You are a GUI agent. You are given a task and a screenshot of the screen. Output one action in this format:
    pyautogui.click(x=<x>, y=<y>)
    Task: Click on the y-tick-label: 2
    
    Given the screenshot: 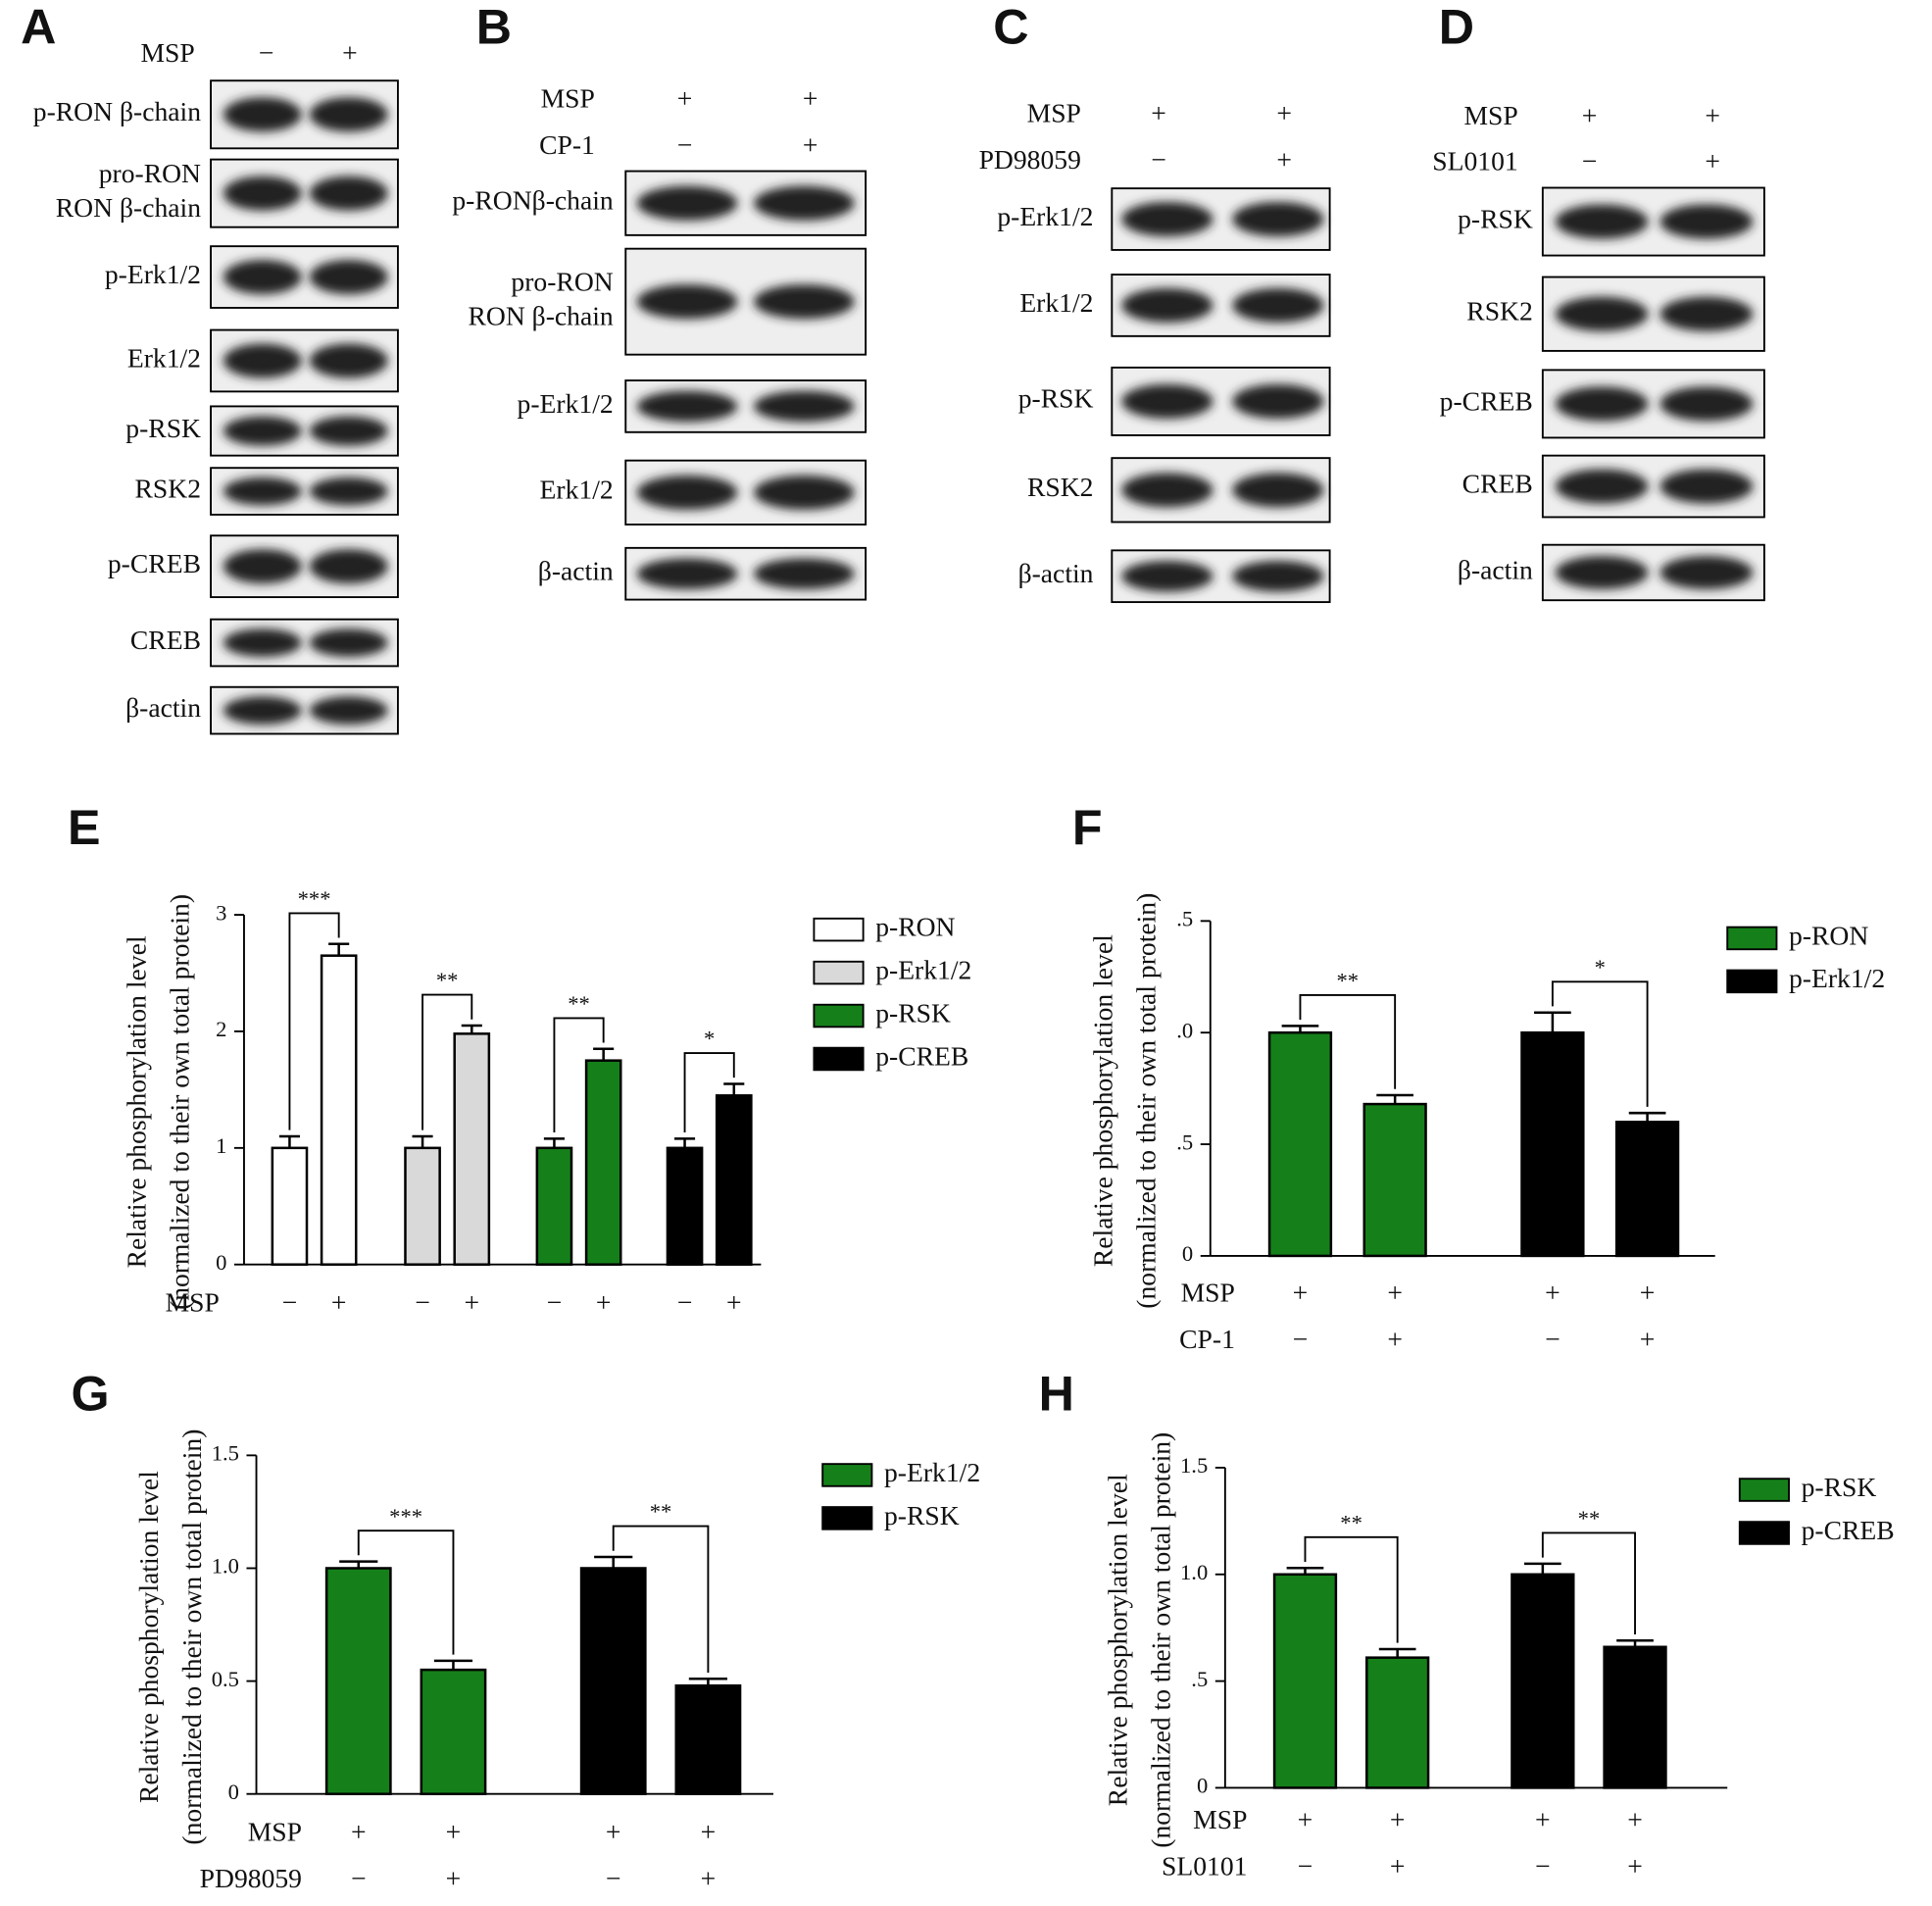 What is the action you would take?
    pyautogui.click(x=221, y=1029)
    